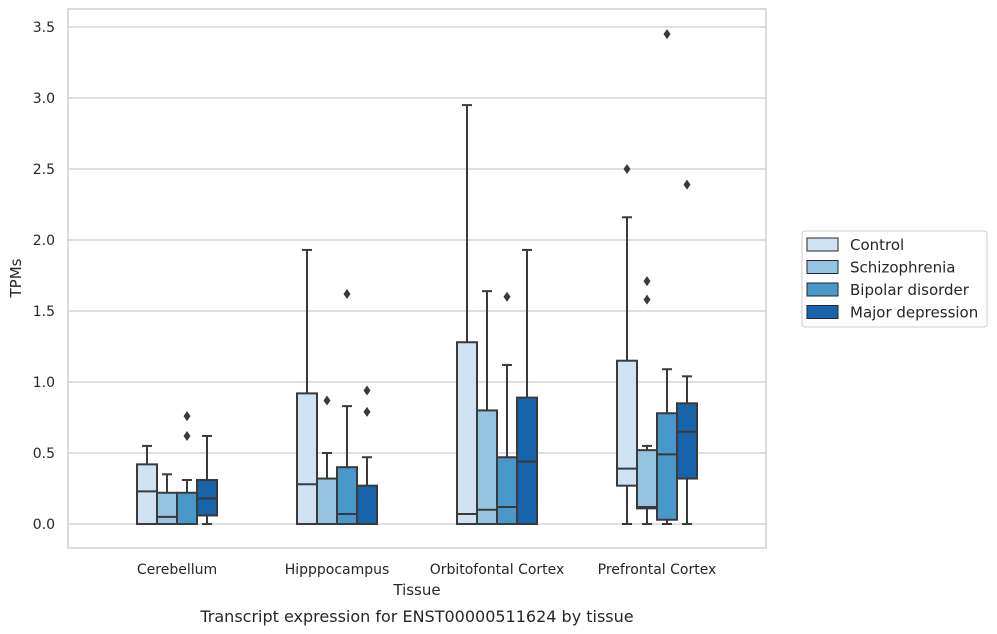 The height and width of the screenshot is (634, 997). What do you see at coordinates (497, 570) in the screenshot?
I see `x-tick-label: Orbitofontal Cortex` at bounding box center [497, 570].